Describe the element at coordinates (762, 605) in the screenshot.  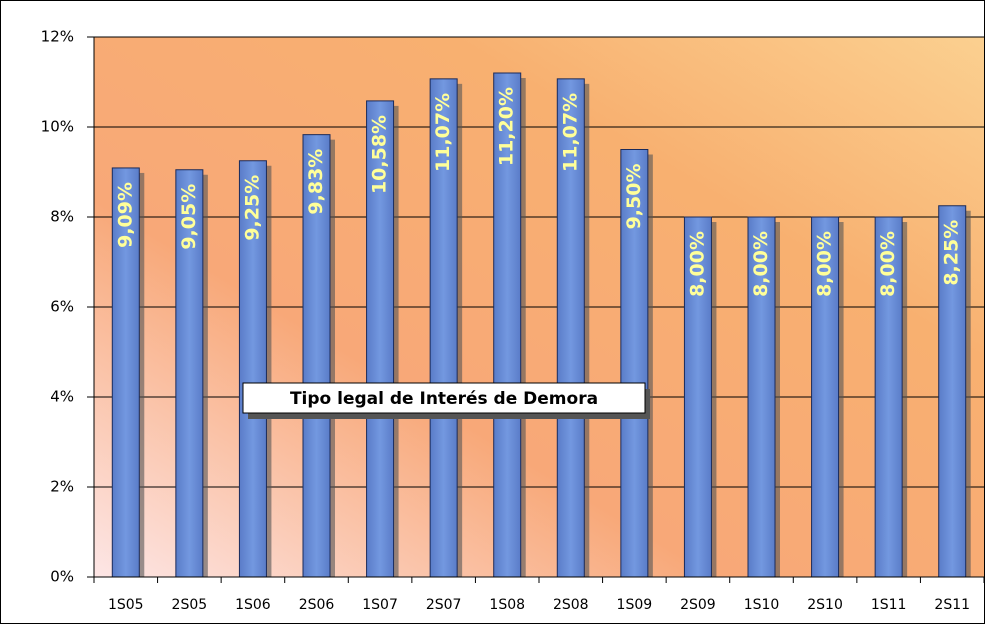
I see `x-tick-label: 1S10` at that location.